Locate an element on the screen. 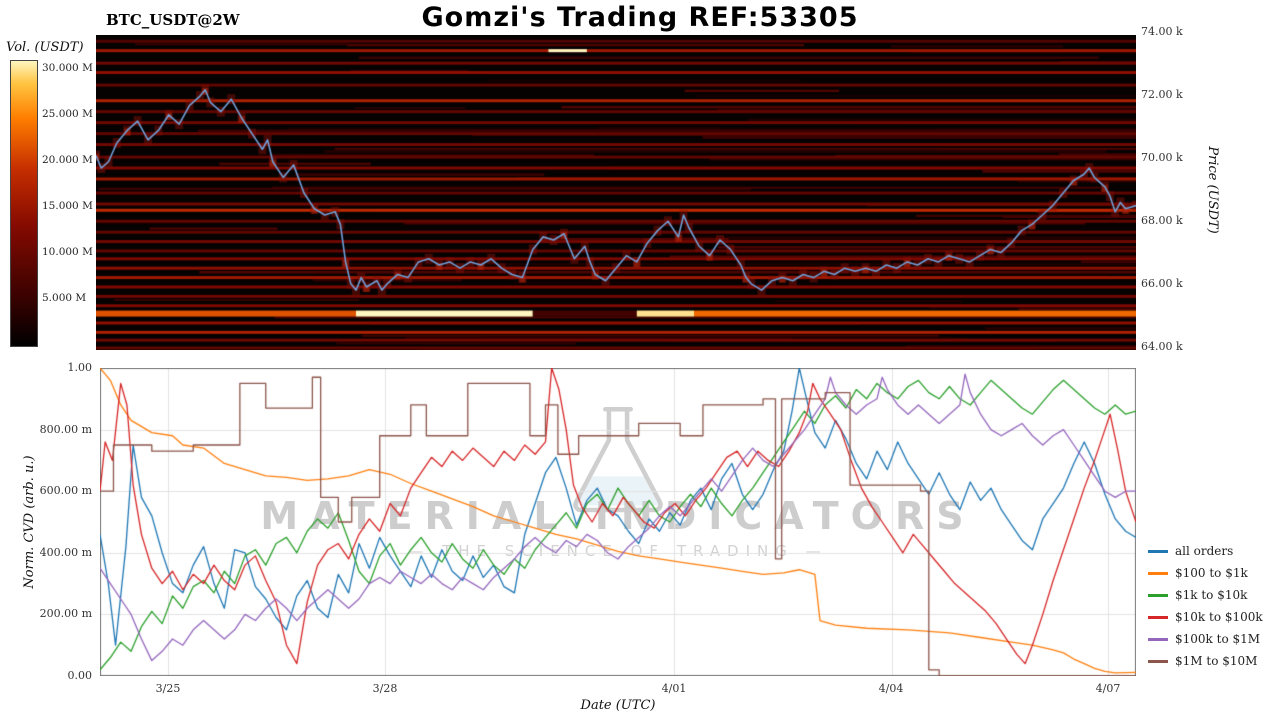 This screenshot has height=720, width=1280. legend-label: $1k to $10k is located at coordinates (1211, 595).